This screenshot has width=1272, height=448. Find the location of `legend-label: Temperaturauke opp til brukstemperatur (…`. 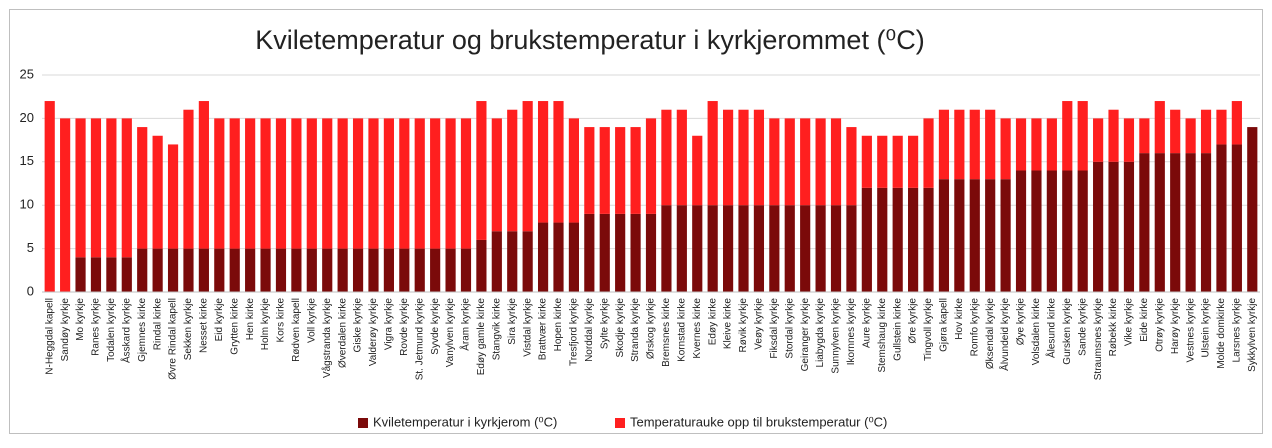

legend-label: Temperaturauke opp til brukstemperatur (… is located at coordinates (758, 421).